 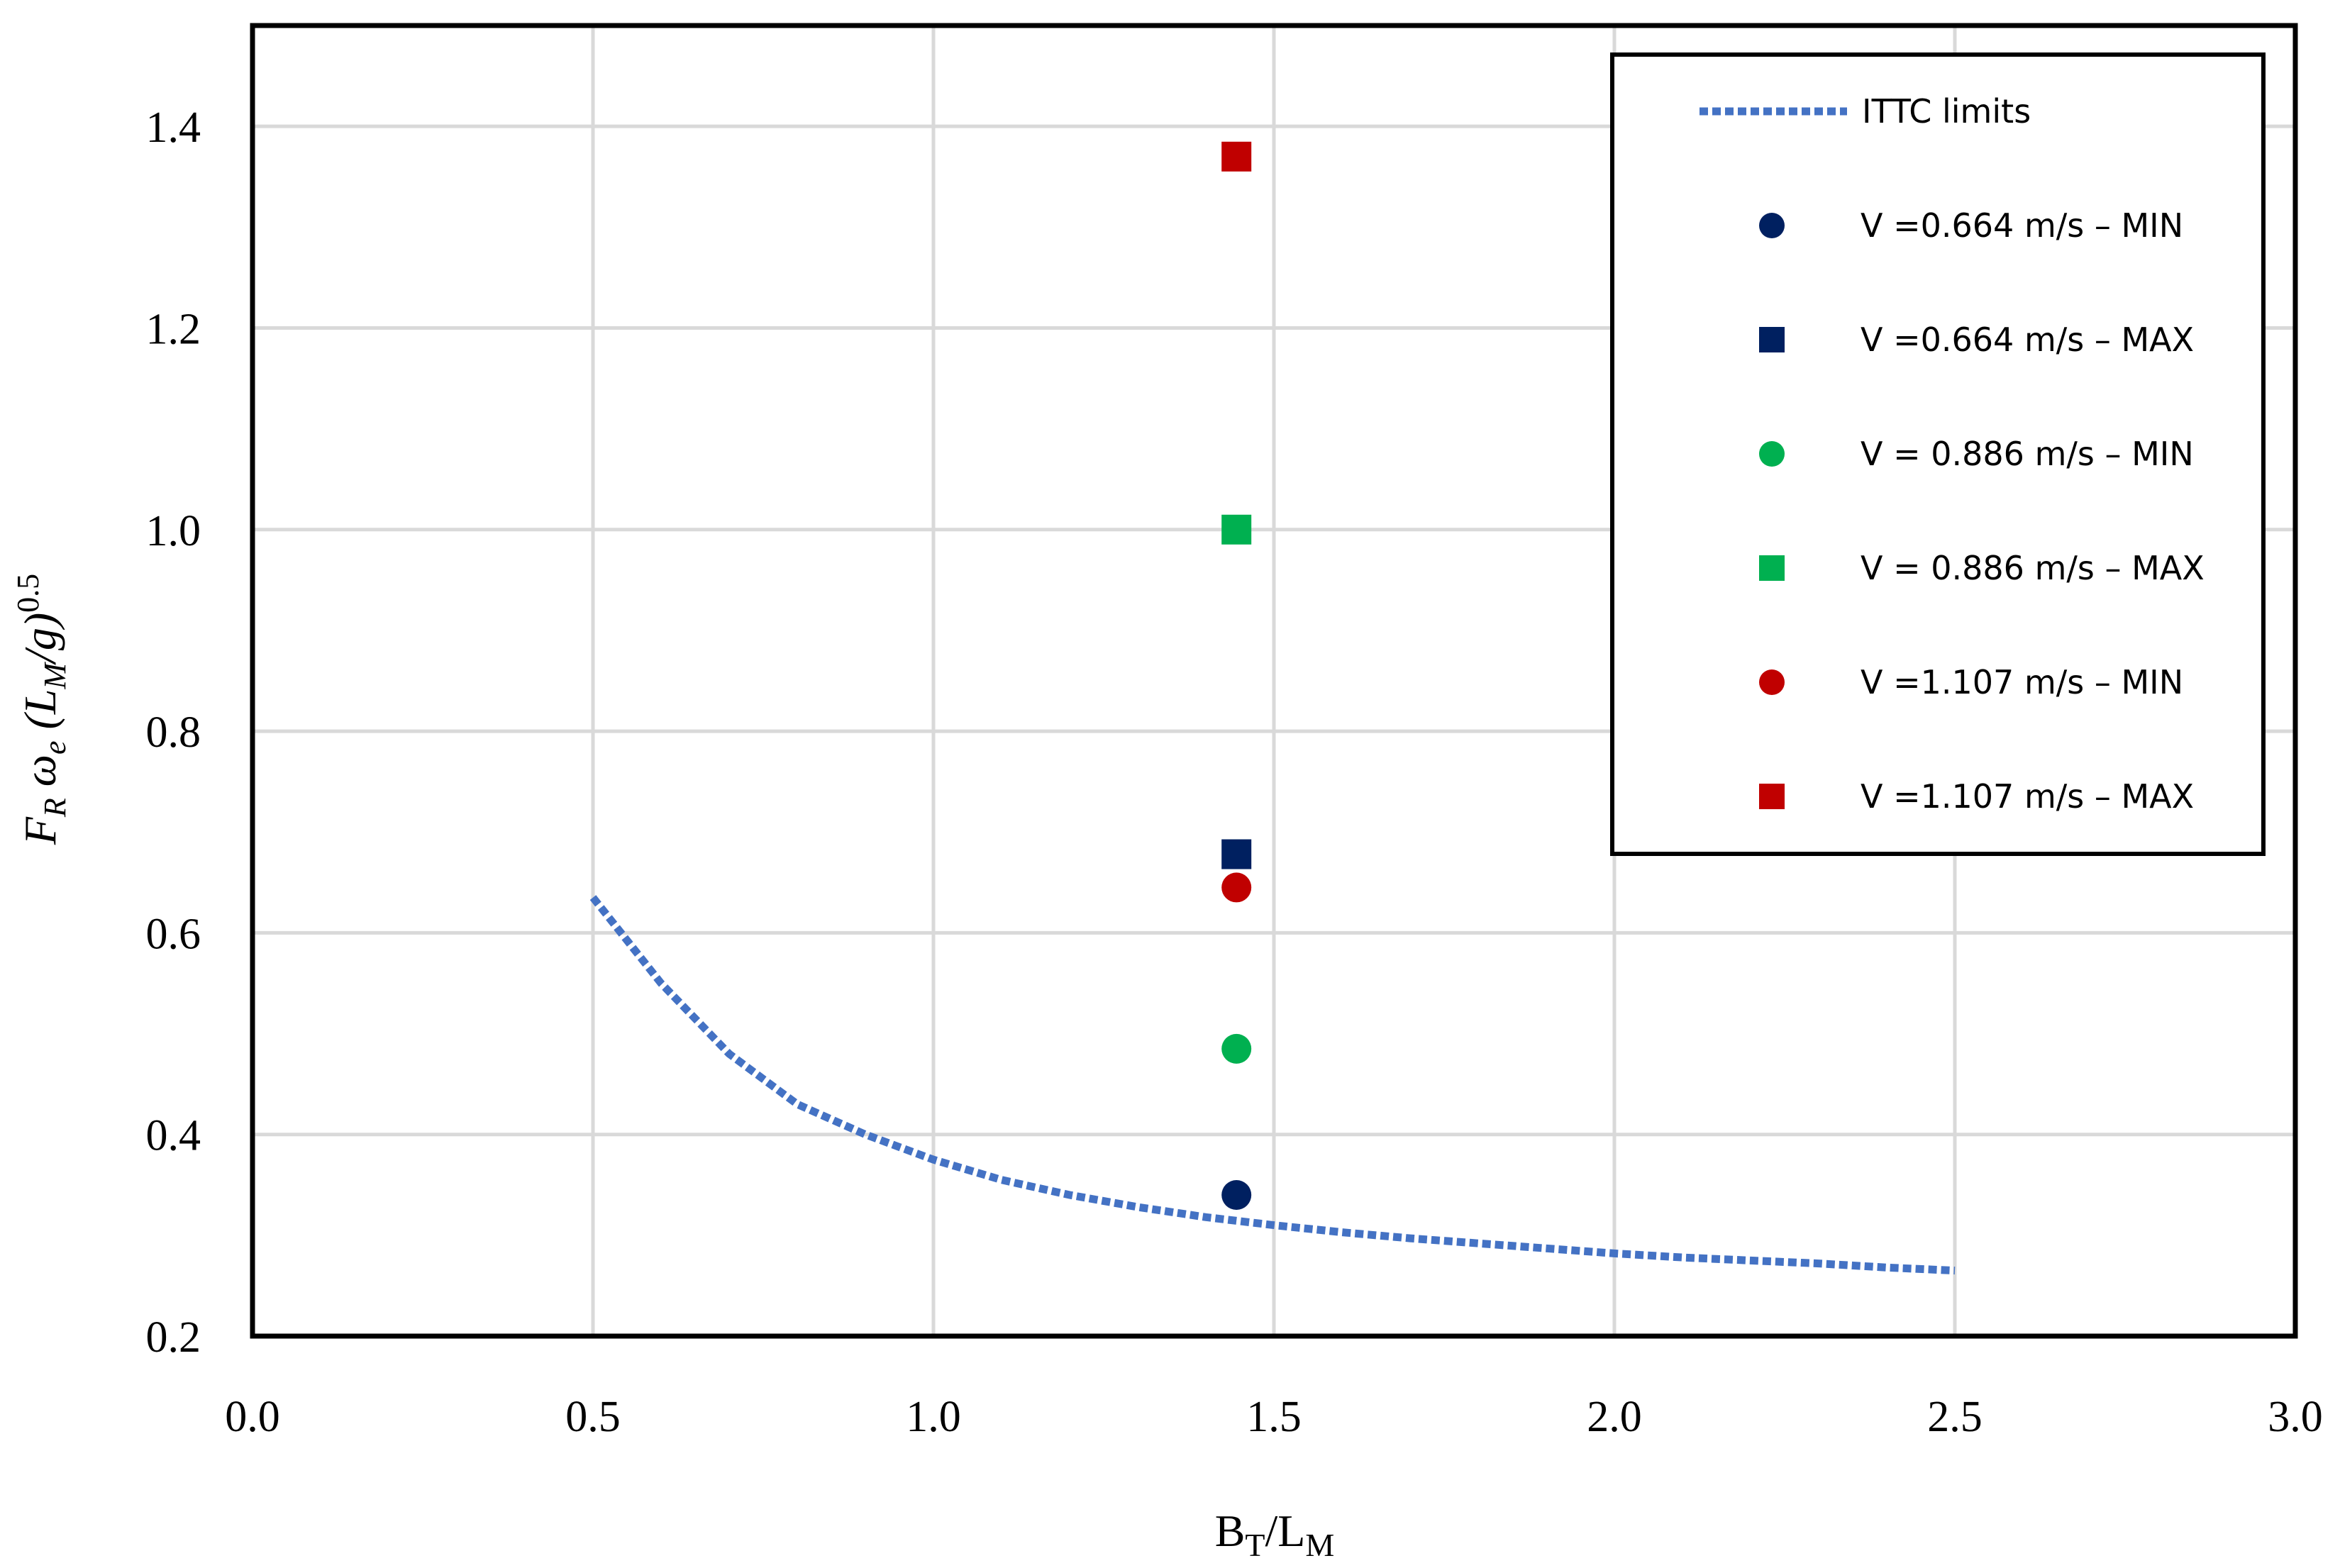 I want to click on legend-entry: V =1.107 m/s – MAX, so click(x=1976, y=796).